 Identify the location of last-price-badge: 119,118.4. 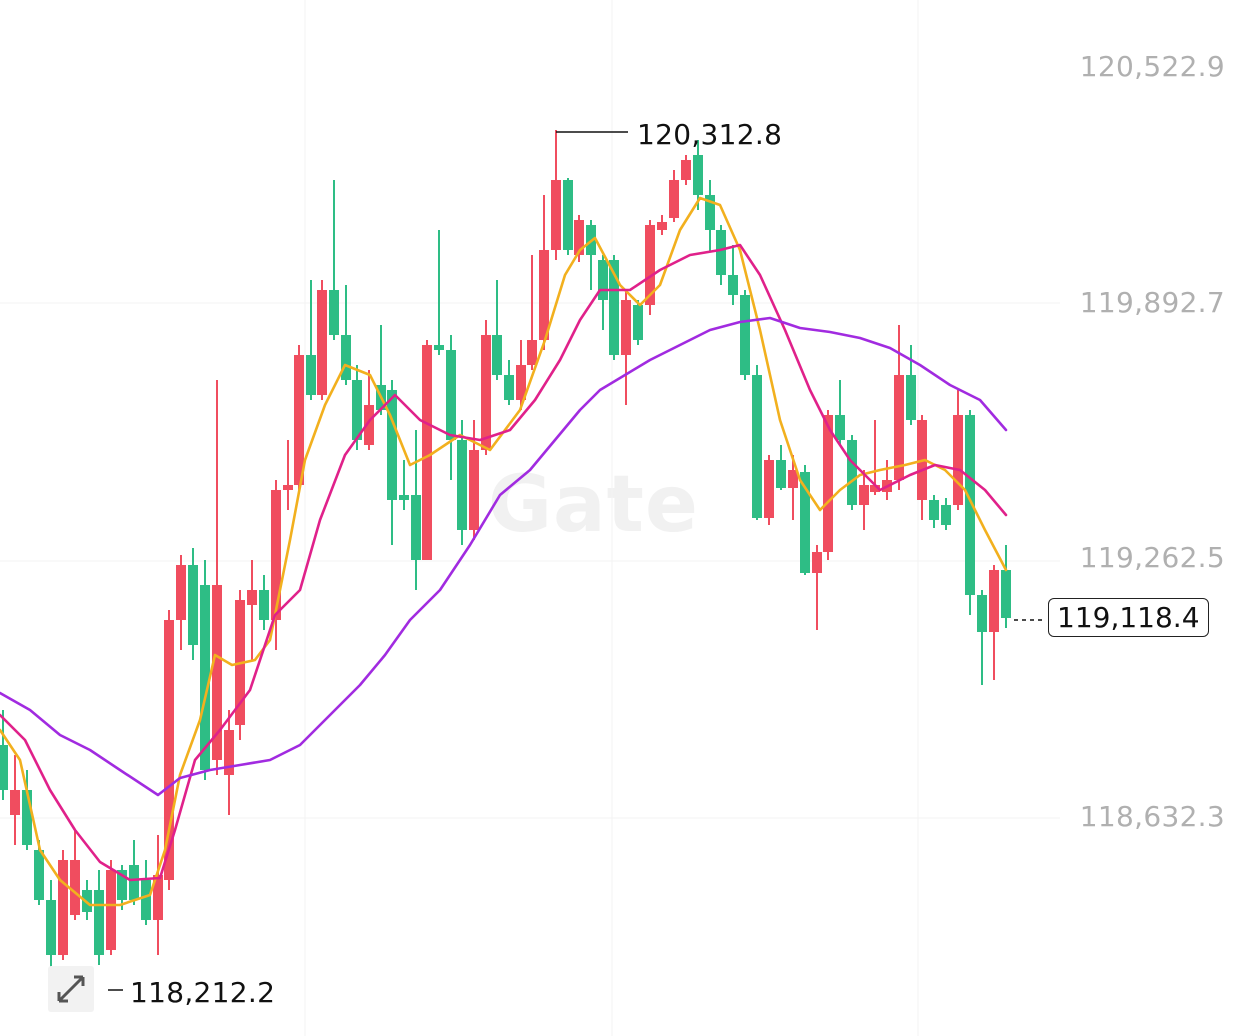
(1128, 617).